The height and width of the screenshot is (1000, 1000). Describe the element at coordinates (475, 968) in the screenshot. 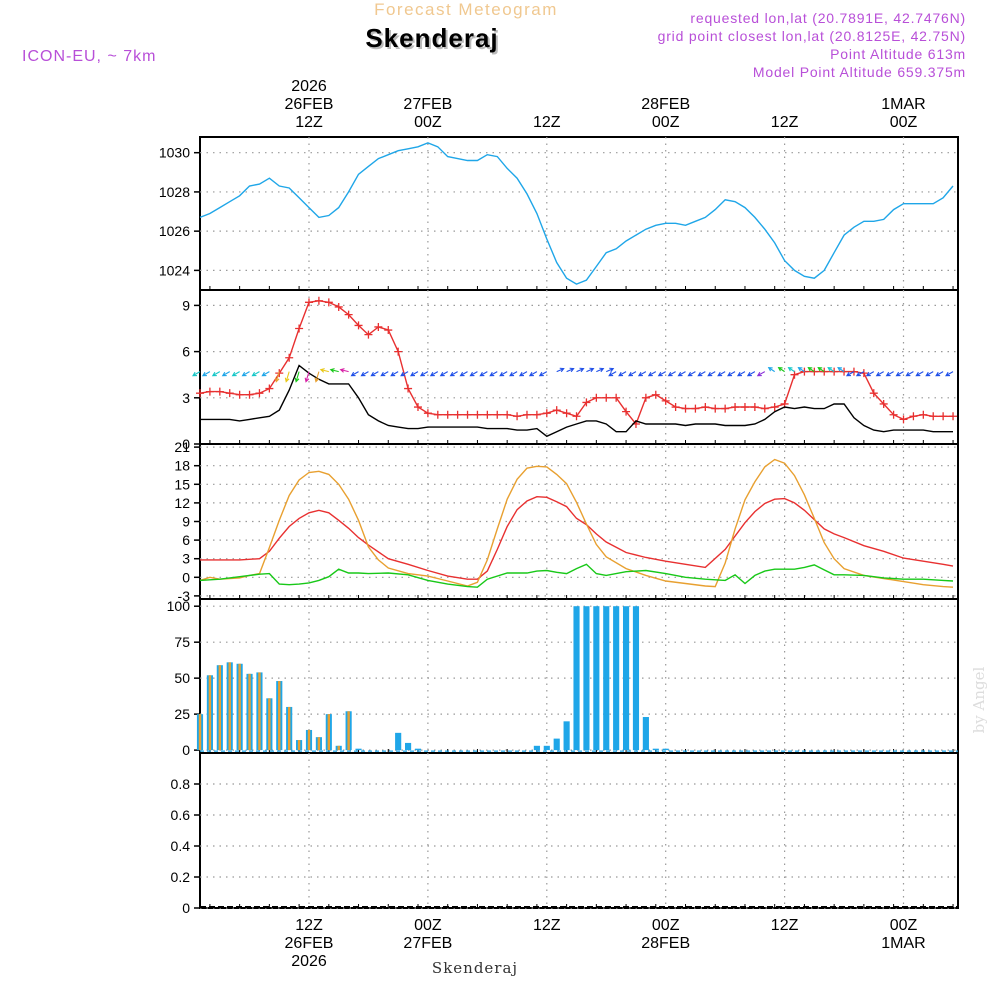

I see `footer-location: Skenderaj` at that location.